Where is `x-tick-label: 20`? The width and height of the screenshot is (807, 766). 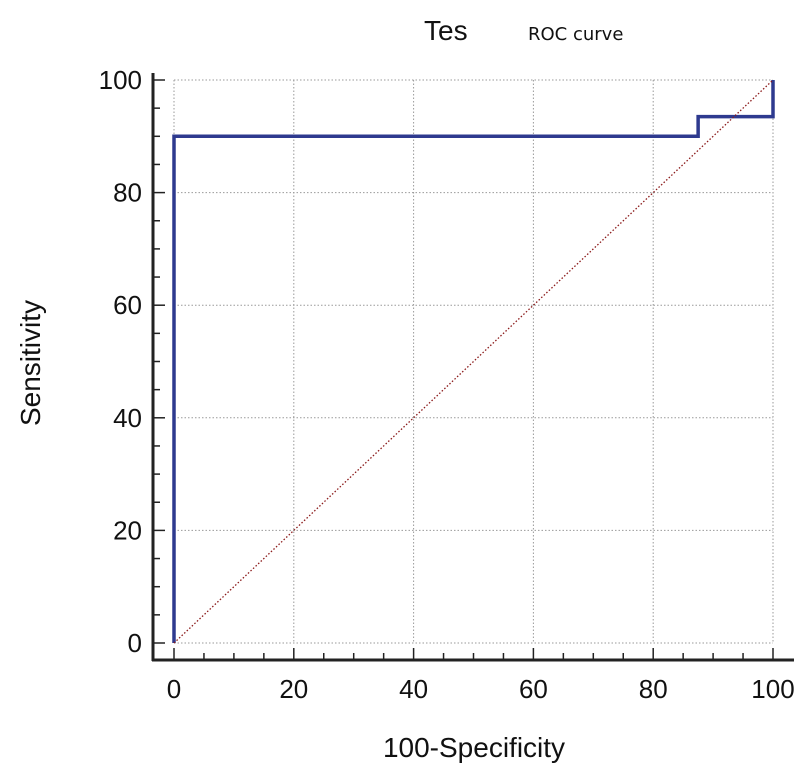 x-tick-label: 20 is located at coordinates (293, 689).